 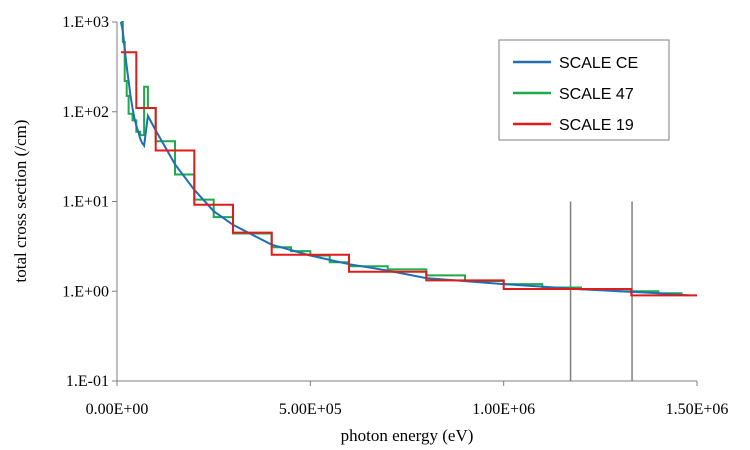 I want to click on y-tick-label: 1.E+03, so click(x=85, y=22).